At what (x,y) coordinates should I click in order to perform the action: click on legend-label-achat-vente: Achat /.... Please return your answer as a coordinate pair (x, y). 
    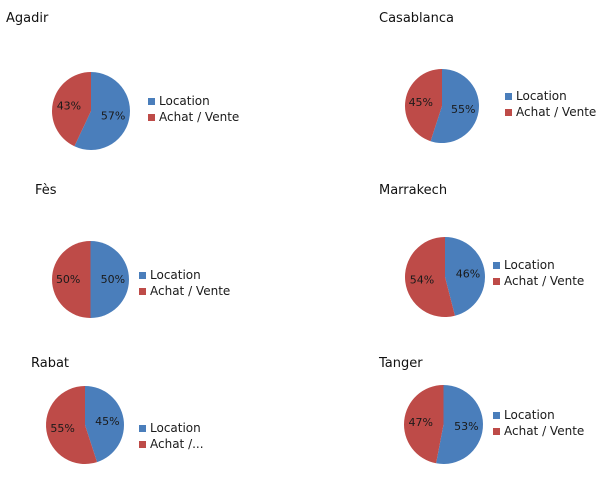
    Looking at the image, I should click on (177, 444).